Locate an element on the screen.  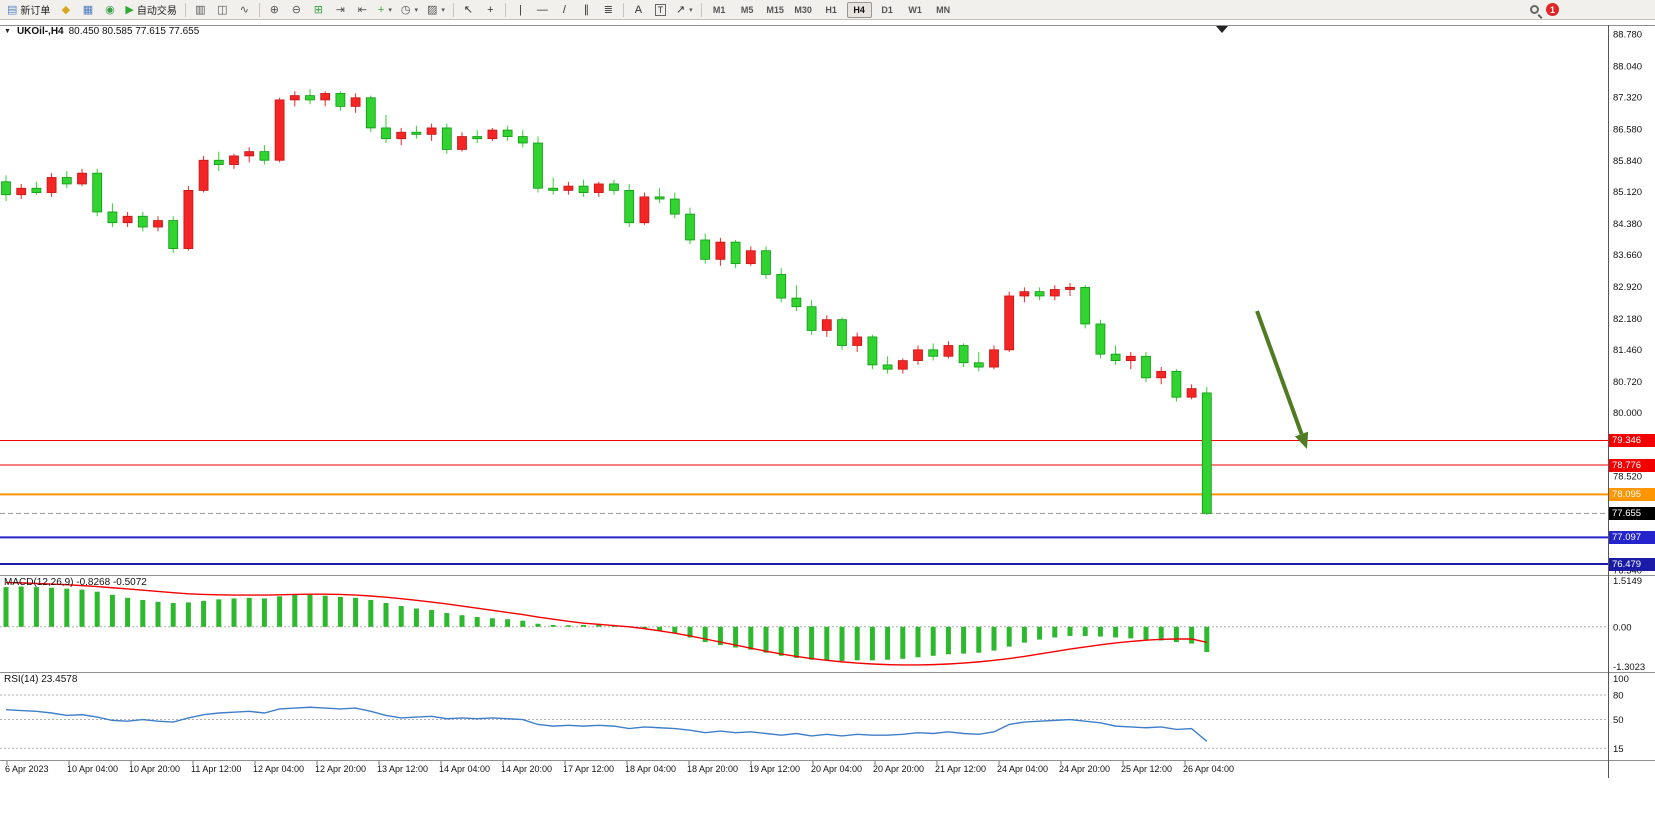
notification-badge: 1 is located at coordinates (1552, 9).